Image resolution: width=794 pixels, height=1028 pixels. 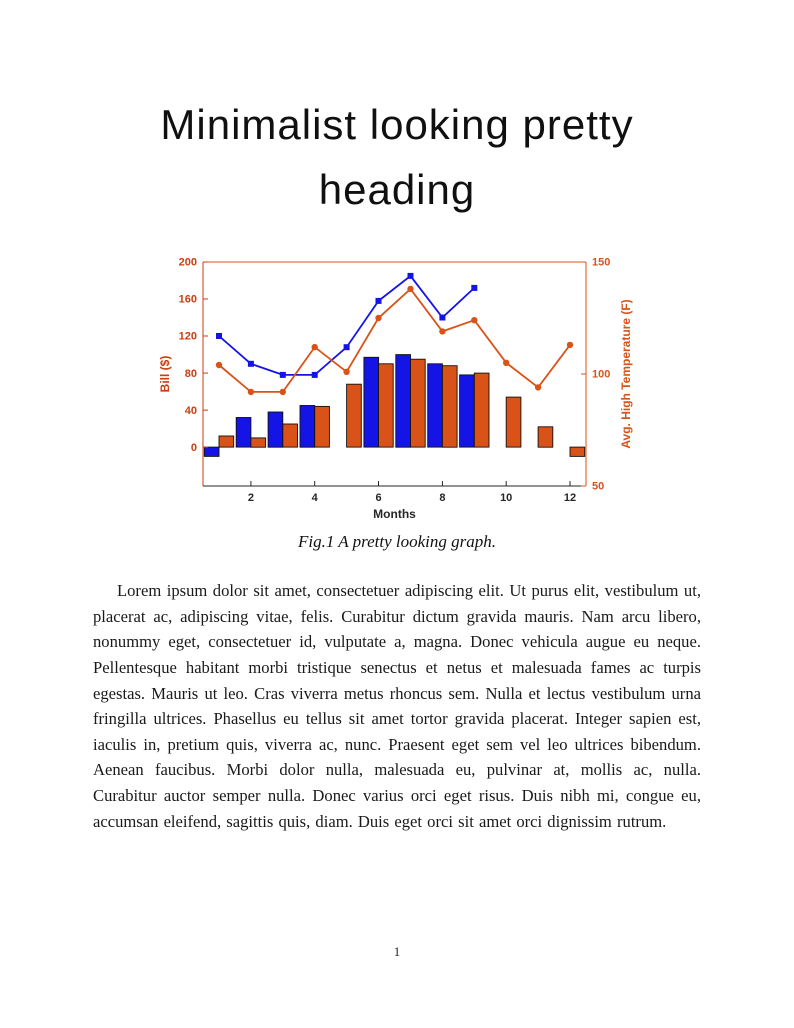 What do you see at coordinates (601, 263) in the screenshot?
I see `svg-text: 150` at bounding box center [601, 263].